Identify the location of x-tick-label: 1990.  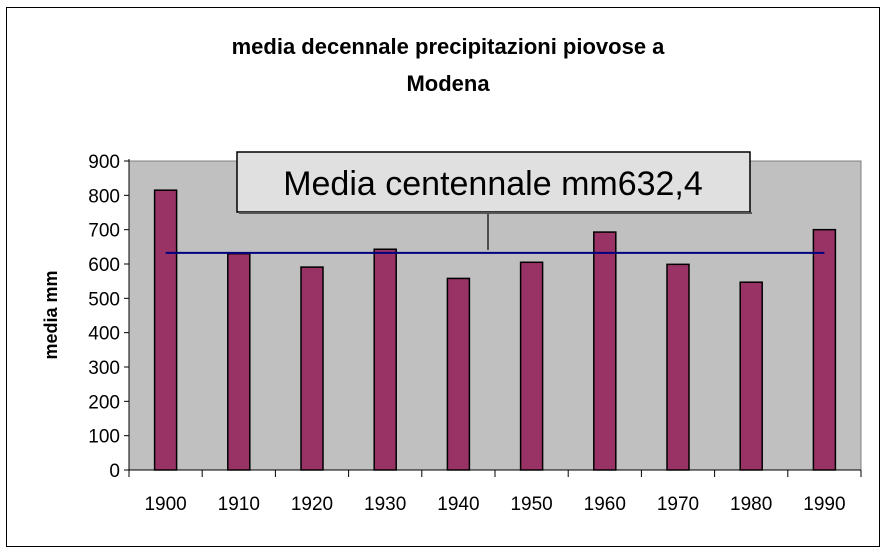
(824, 504).